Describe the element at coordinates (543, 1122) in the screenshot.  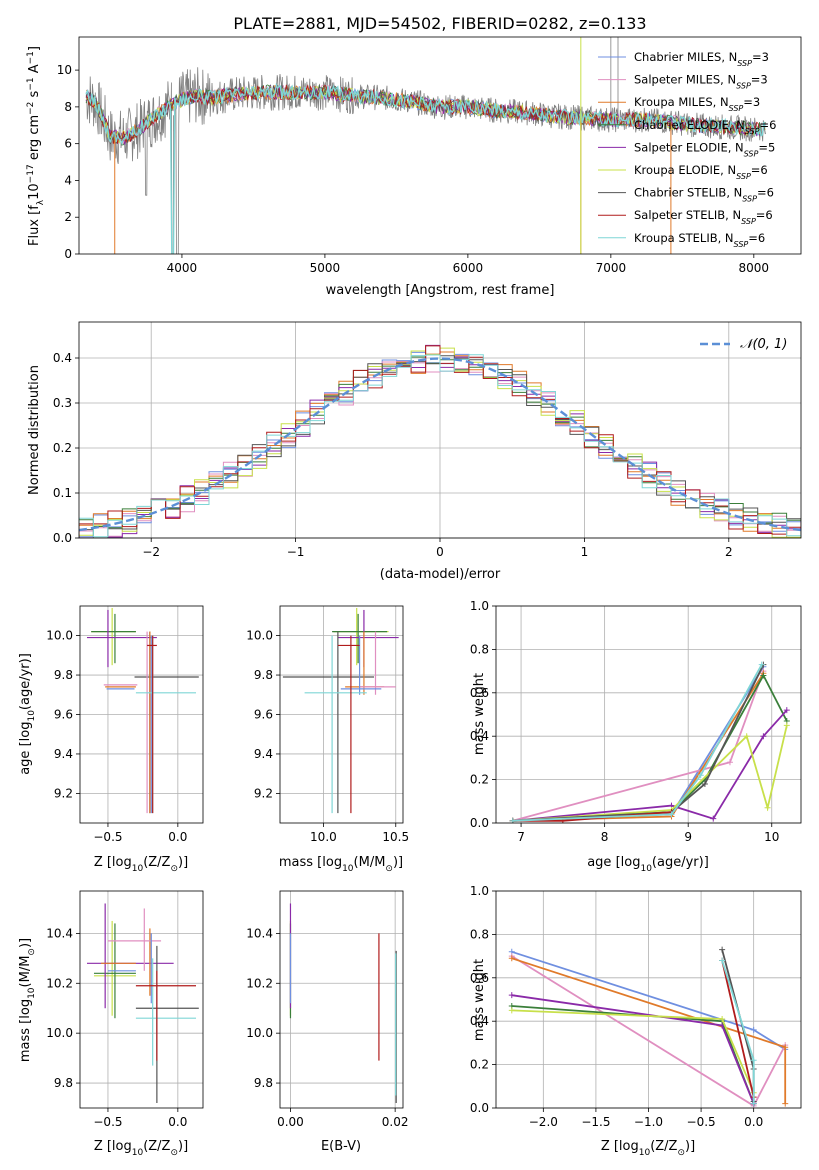
I see `x-tick-label: −2.0` at that location.